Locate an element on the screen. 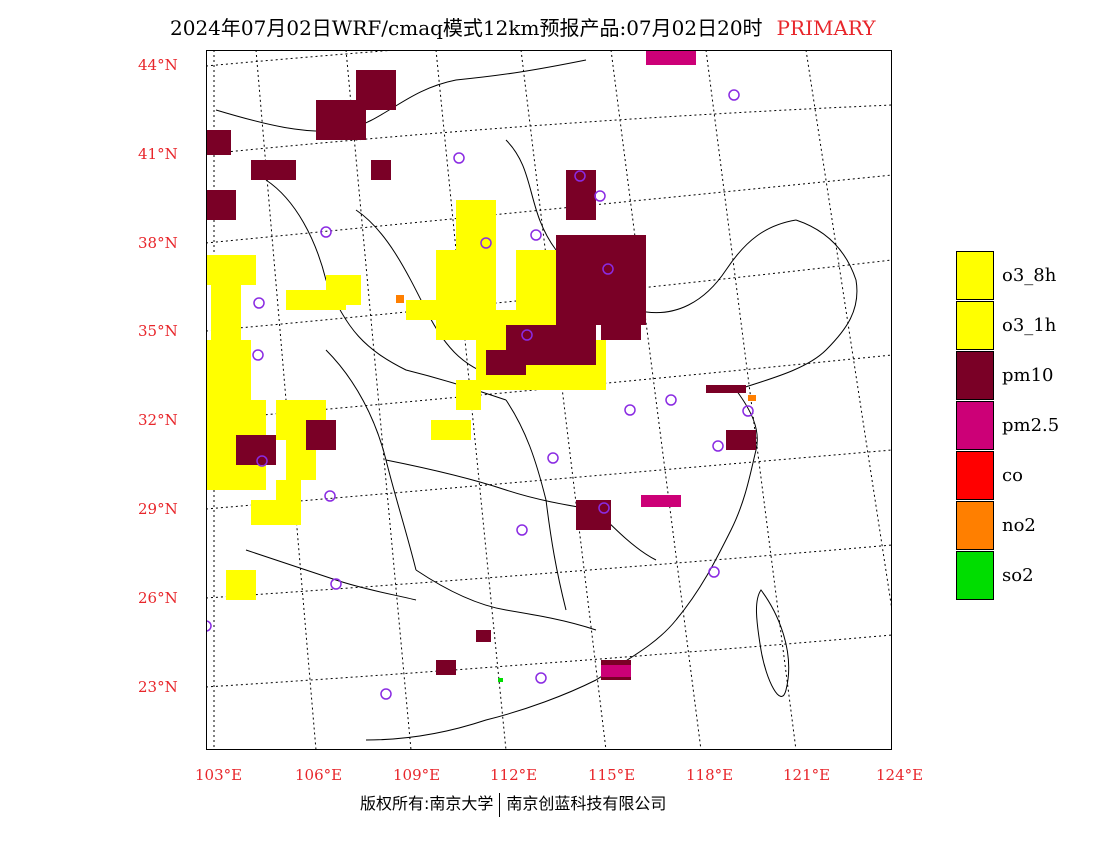 This screenshot has width=1100, height=850. lon-label: 118°E is located at coordinates (710, 775).